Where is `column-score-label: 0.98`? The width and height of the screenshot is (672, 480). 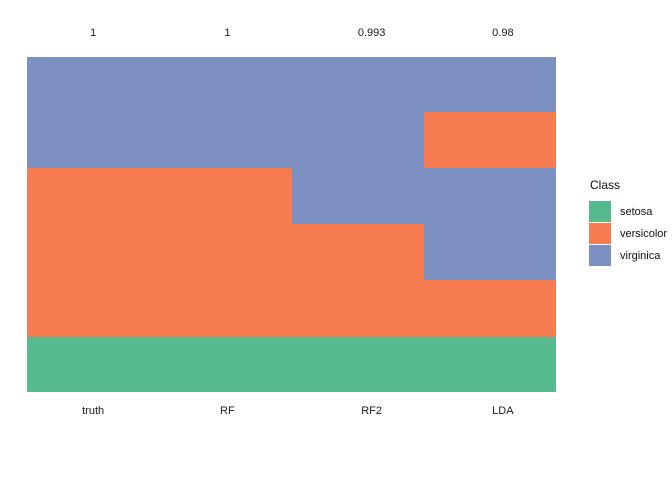
column-score-label: 0.98 is located at coordinates (503, 33).